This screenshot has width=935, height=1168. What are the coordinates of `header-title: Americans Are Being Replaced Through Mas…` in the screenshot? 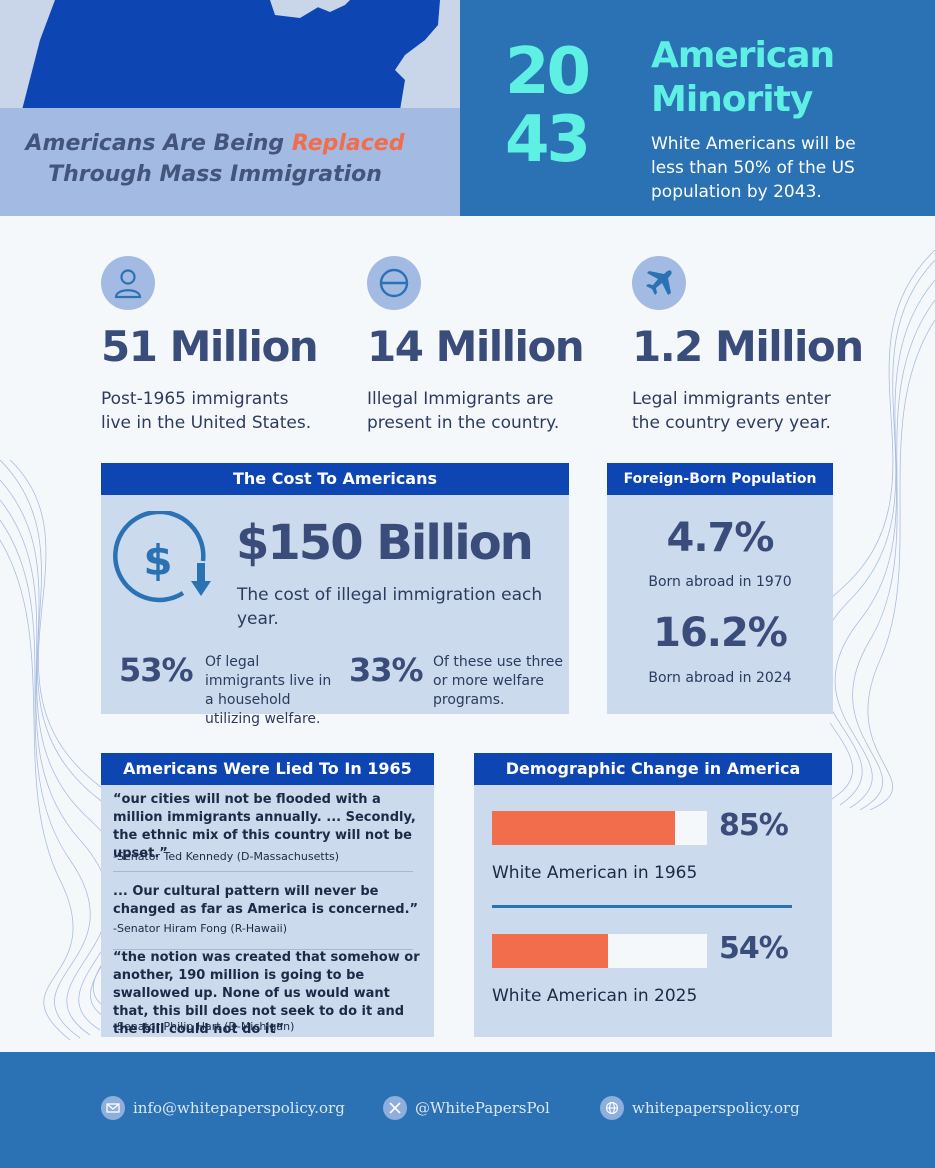 It's located at (215, 159).